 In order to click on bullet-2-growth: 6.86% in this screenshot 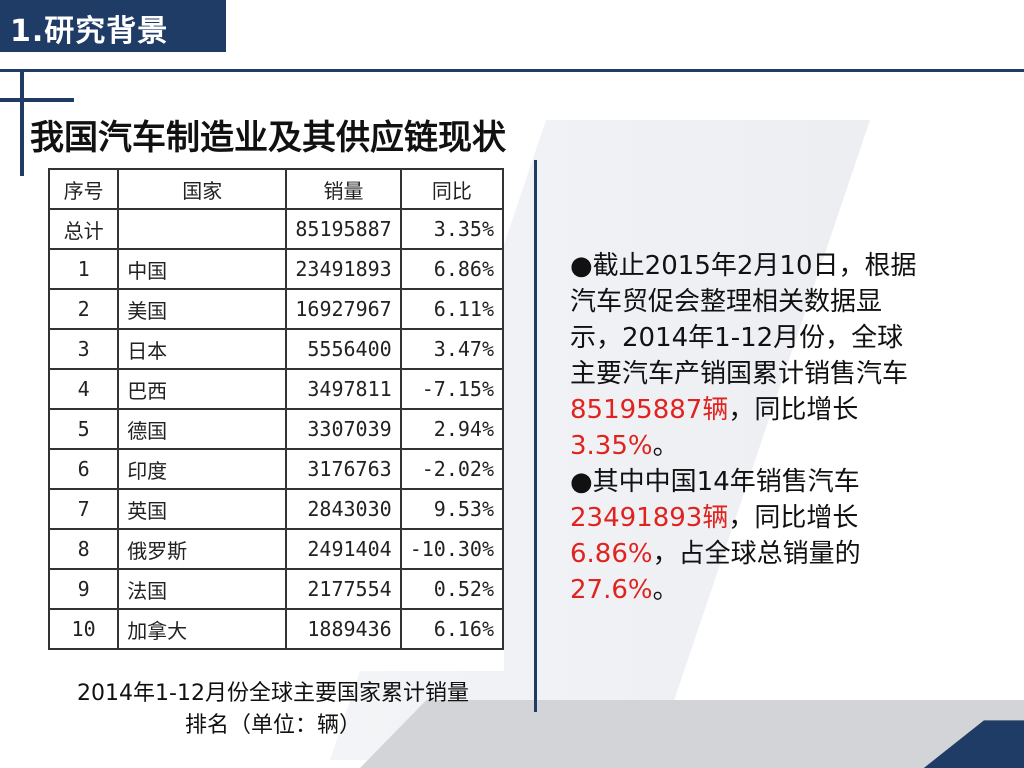, I will do `click(611, 554)`.